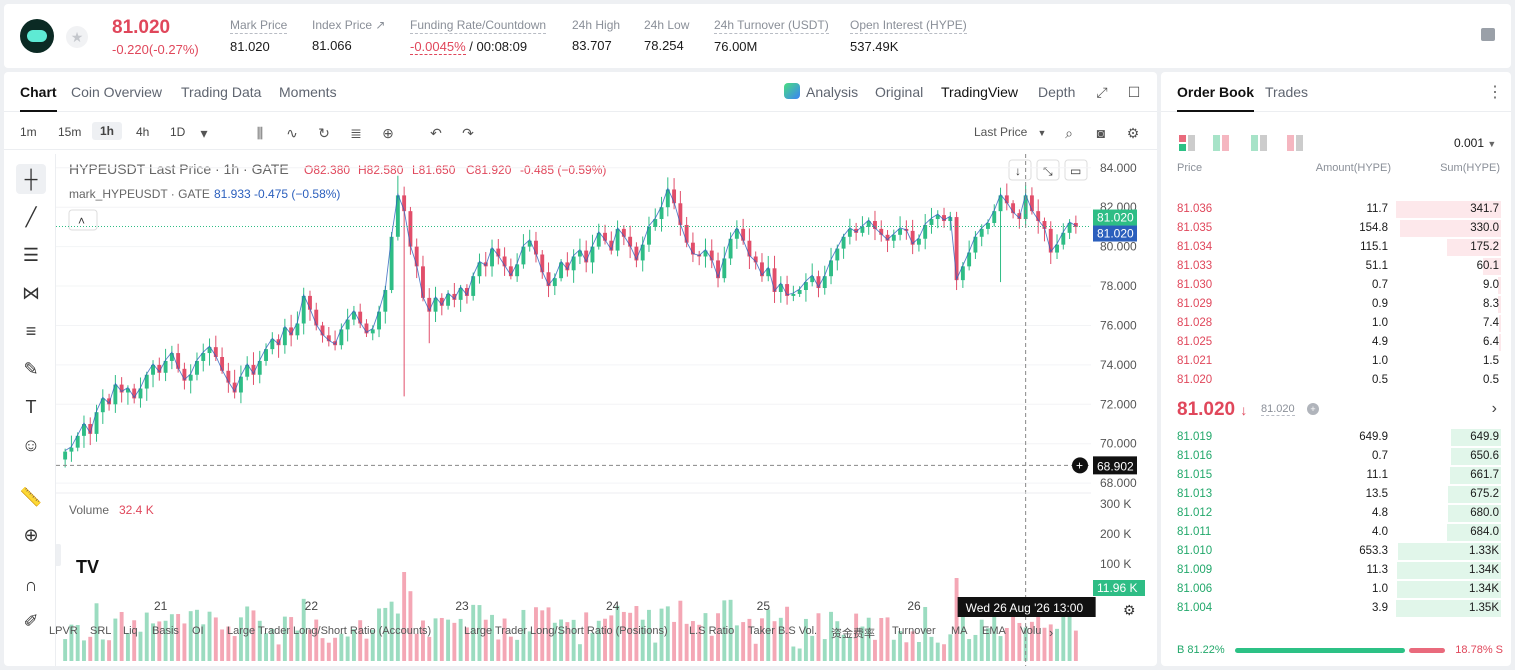 The width and height of the screenshot is (1515, 670). Describe the element at coordinates (31, 254) in the screenshot. I see `horizontal-lines-icon: ☰` at that location.